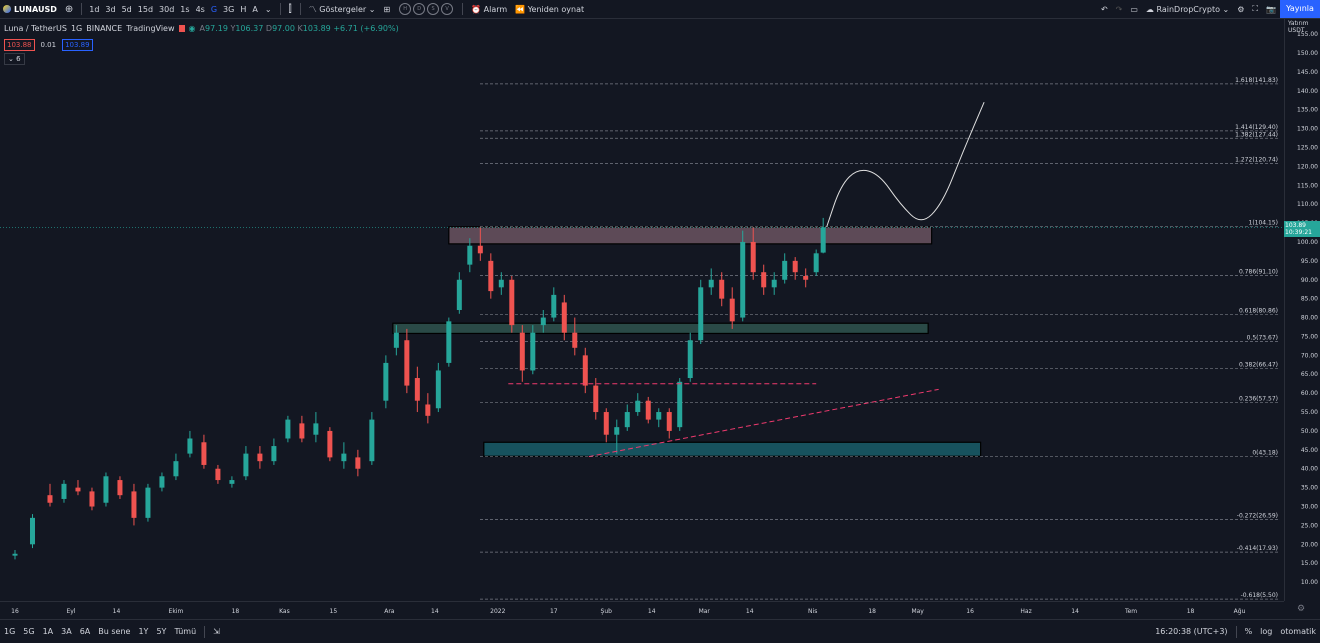 This screenshot has width=1320, height=643. What do you see at coordinates (489, 9) in the screenshot?
I see `alert-button: ⏰ Alarm` at bounding box center [489, 9].